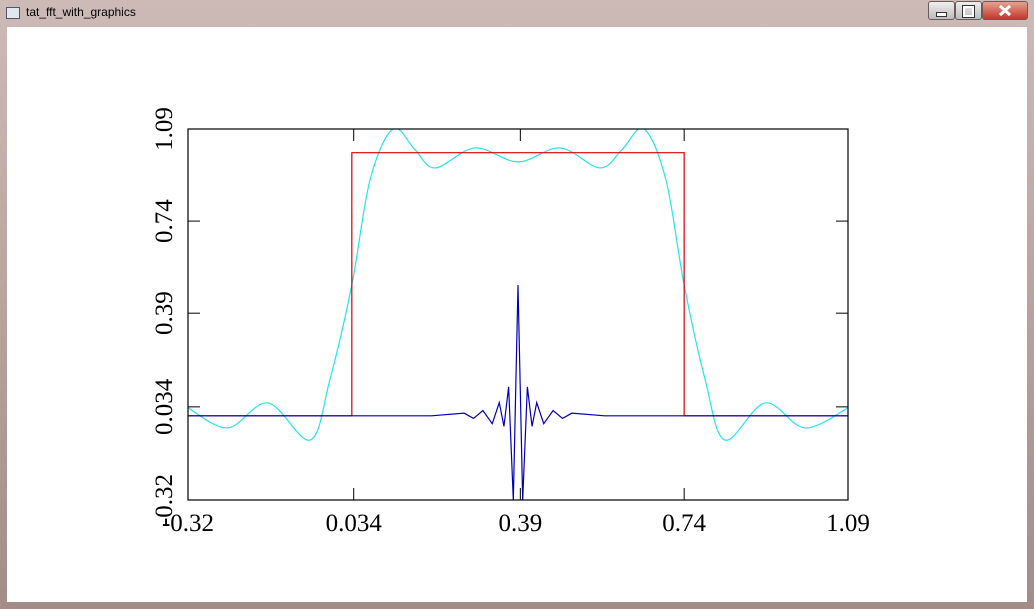  Describe the element at coordinates (848, 523) in the screenshot. I see `x-tick-label: 1.09` at that location.